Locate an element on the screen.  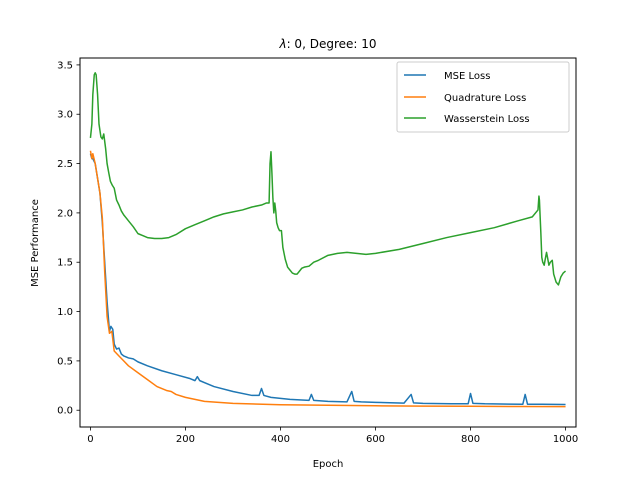
y-tick-label: 1.5 is located at coordinates (65, 263).